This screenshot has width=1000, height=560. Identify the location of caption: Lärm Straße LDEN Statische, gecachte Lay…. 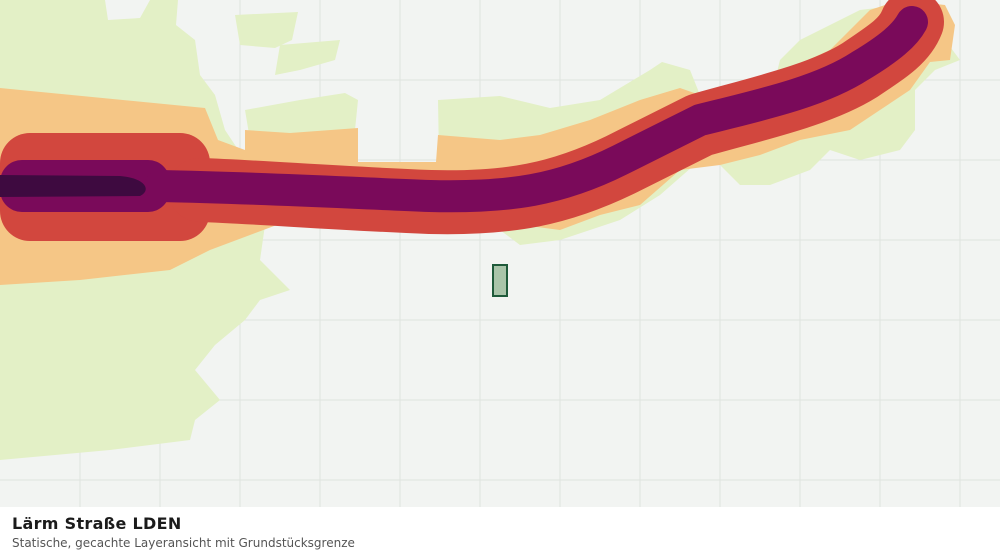
(500, 533).